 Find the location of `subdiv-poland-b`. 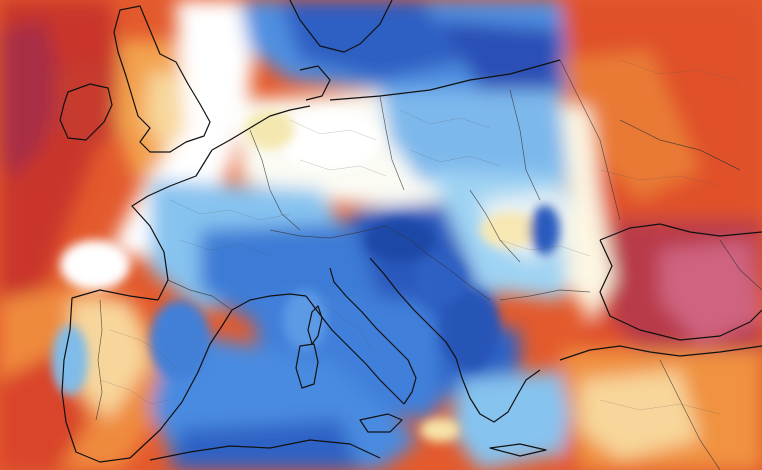

subdiv-poland-b is located at coordinates (455, 158).